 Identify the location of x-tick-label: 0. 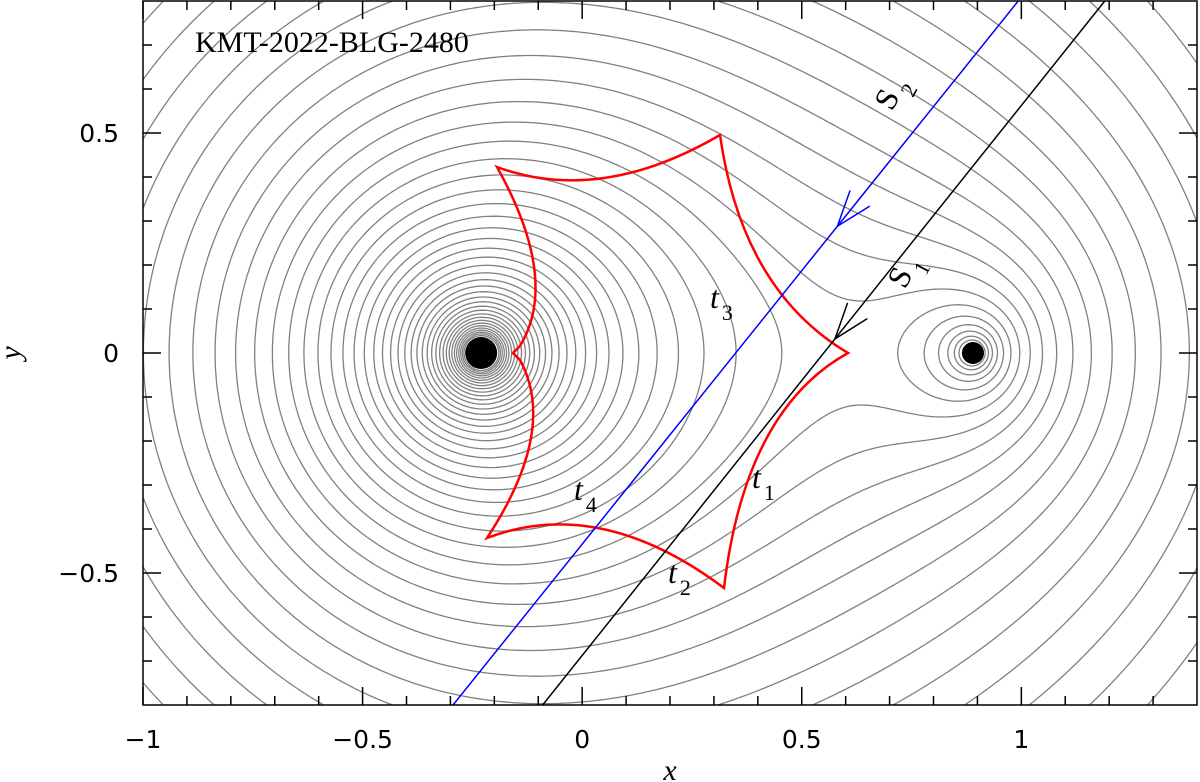
(582, 739).